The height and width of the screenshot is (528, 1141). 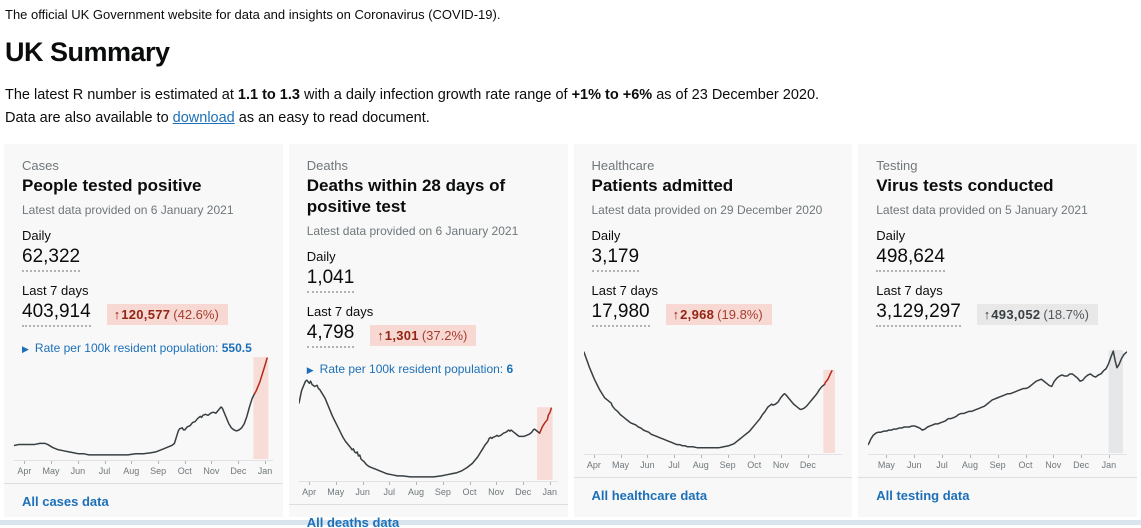 I want to click on change-percent: (18.7%), so click(x=1066, y=314).